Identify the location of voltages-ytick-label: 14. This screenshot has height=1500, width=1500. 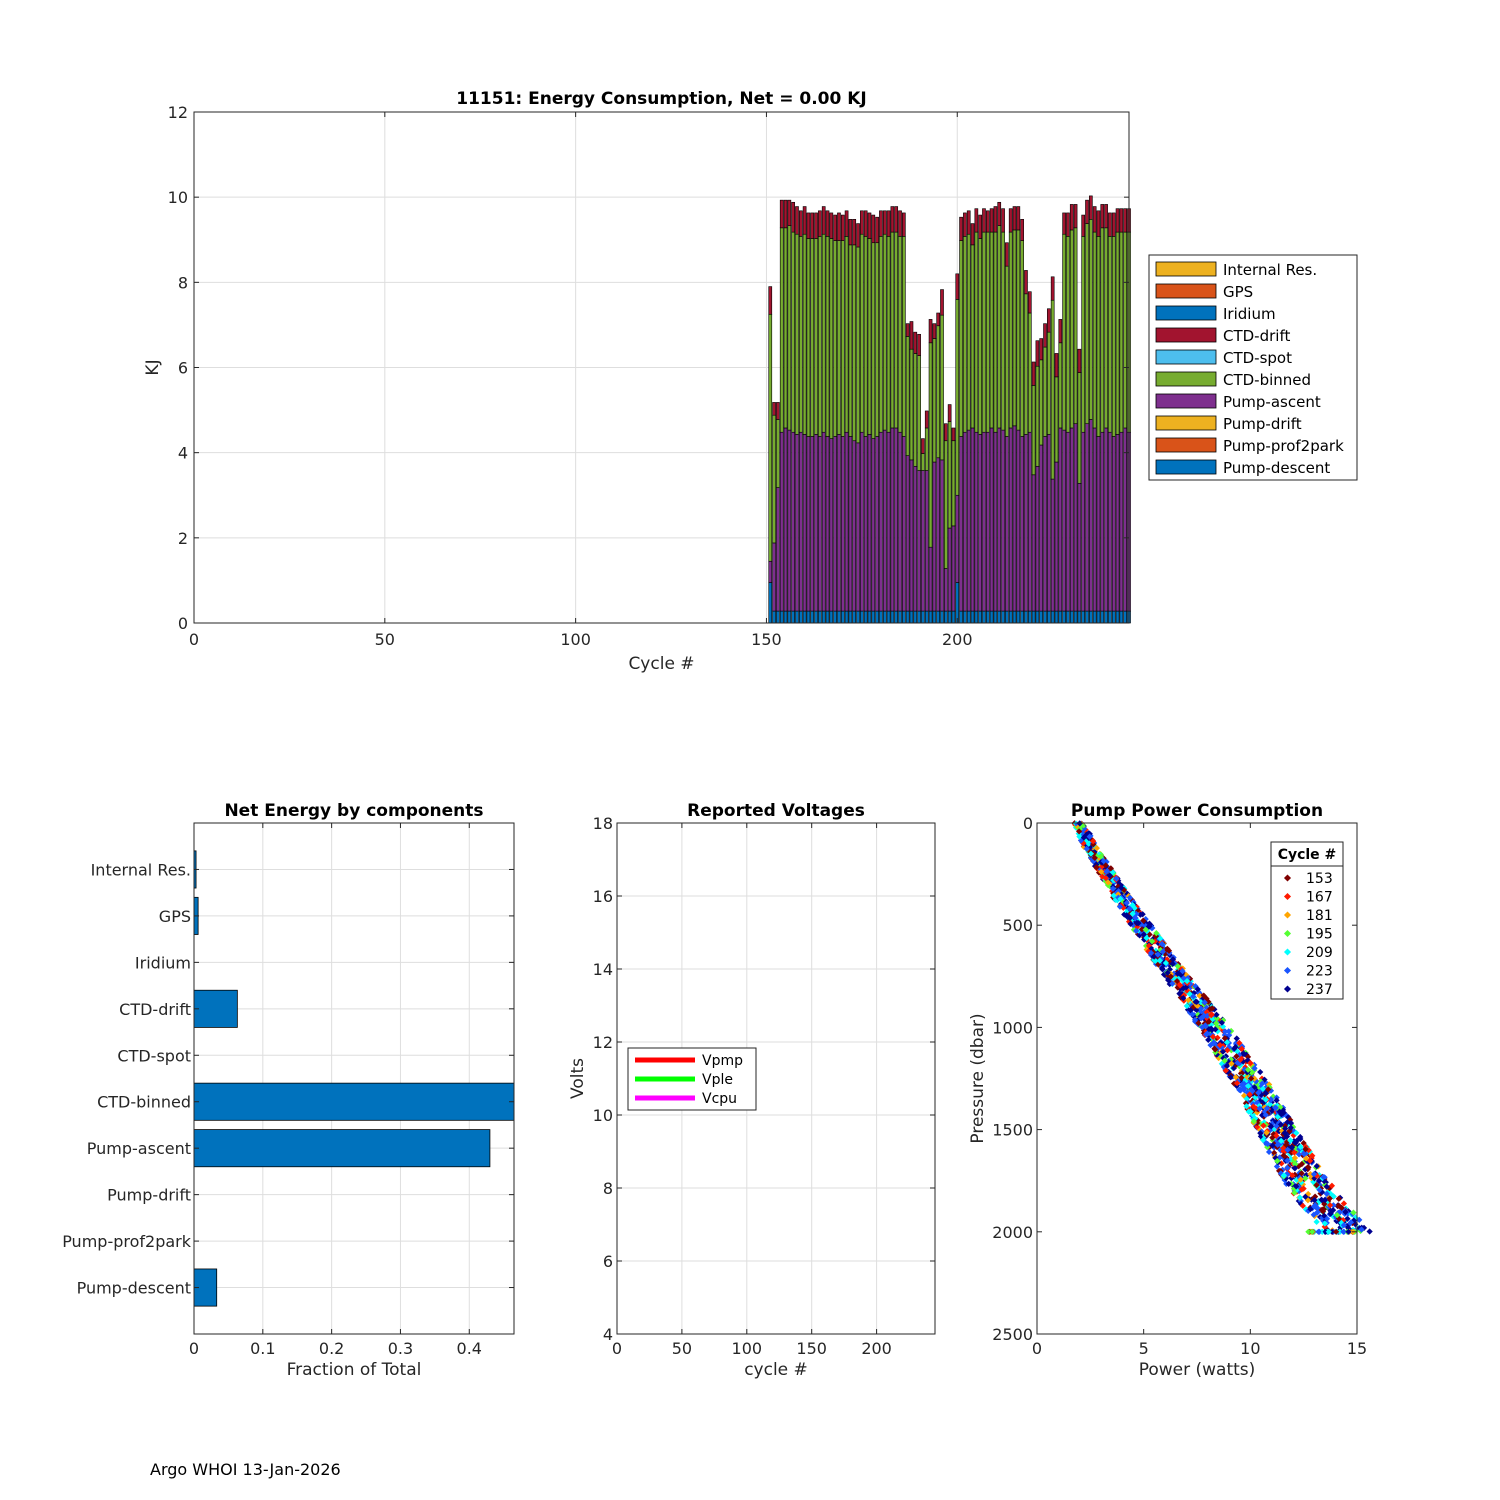
(603, 969).